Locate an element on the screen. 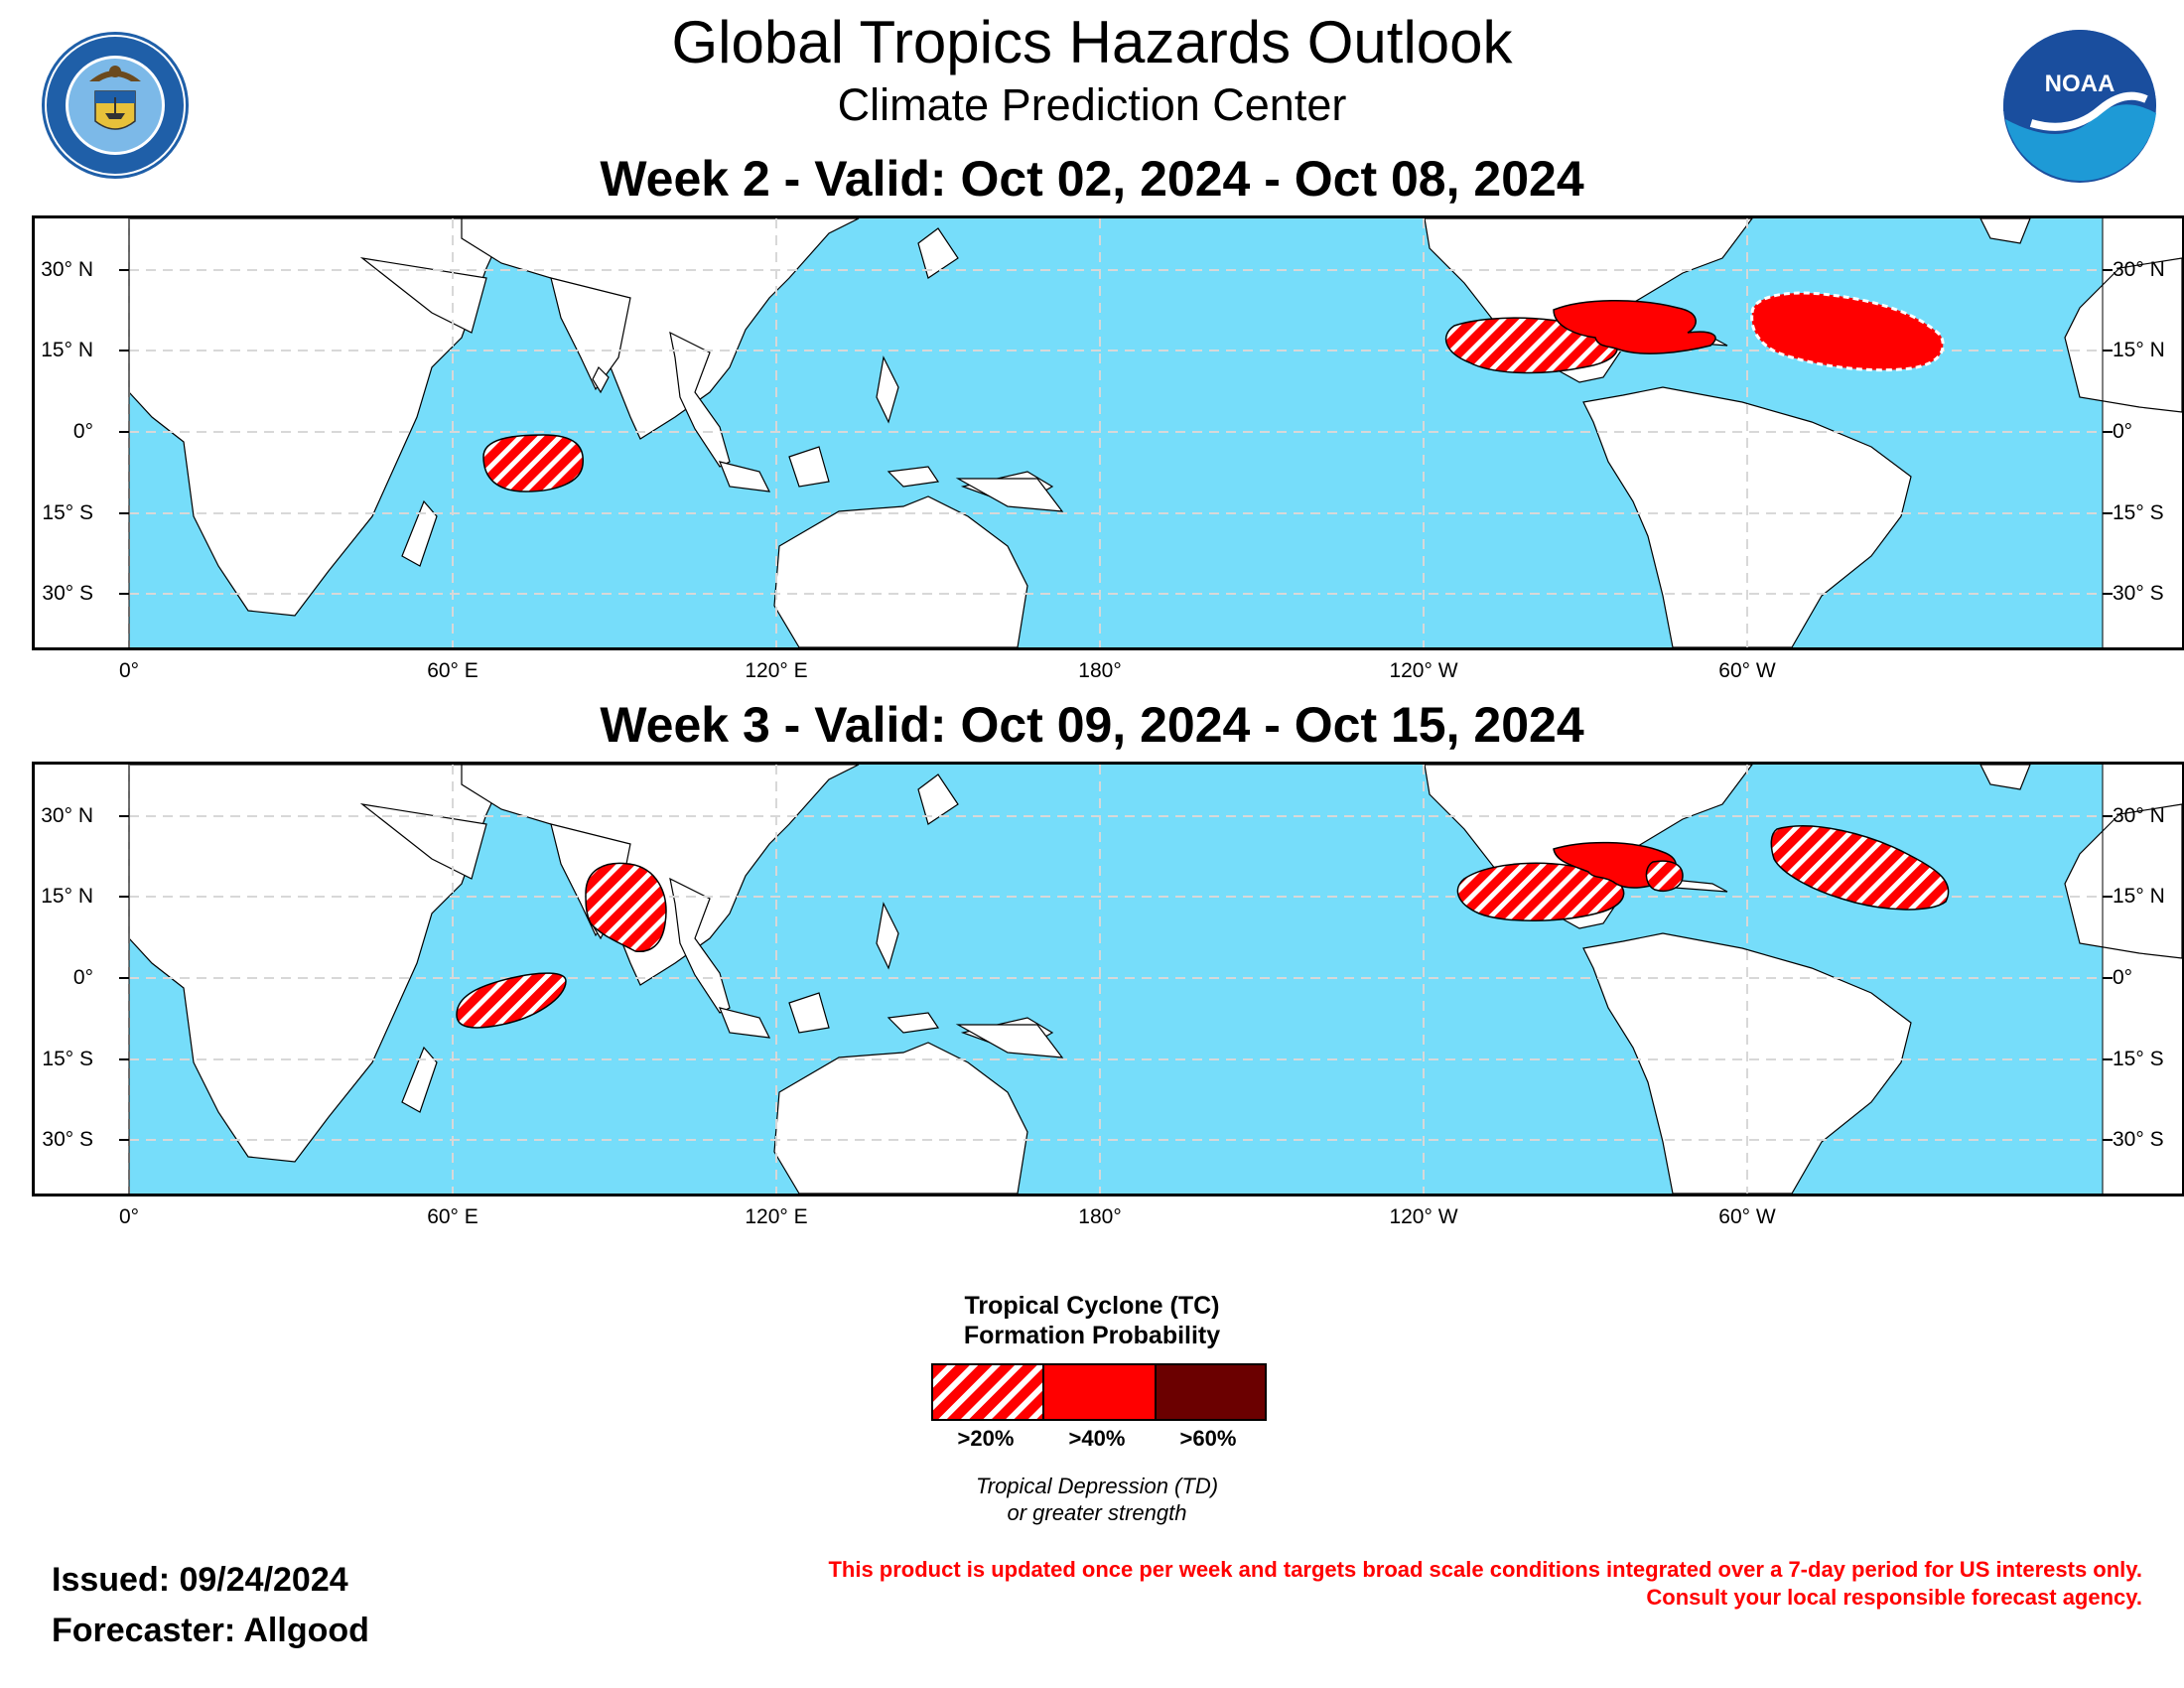 This screenshot has height=1688, width=2184. sri-lanka-land is located at coordinates (601, 379).